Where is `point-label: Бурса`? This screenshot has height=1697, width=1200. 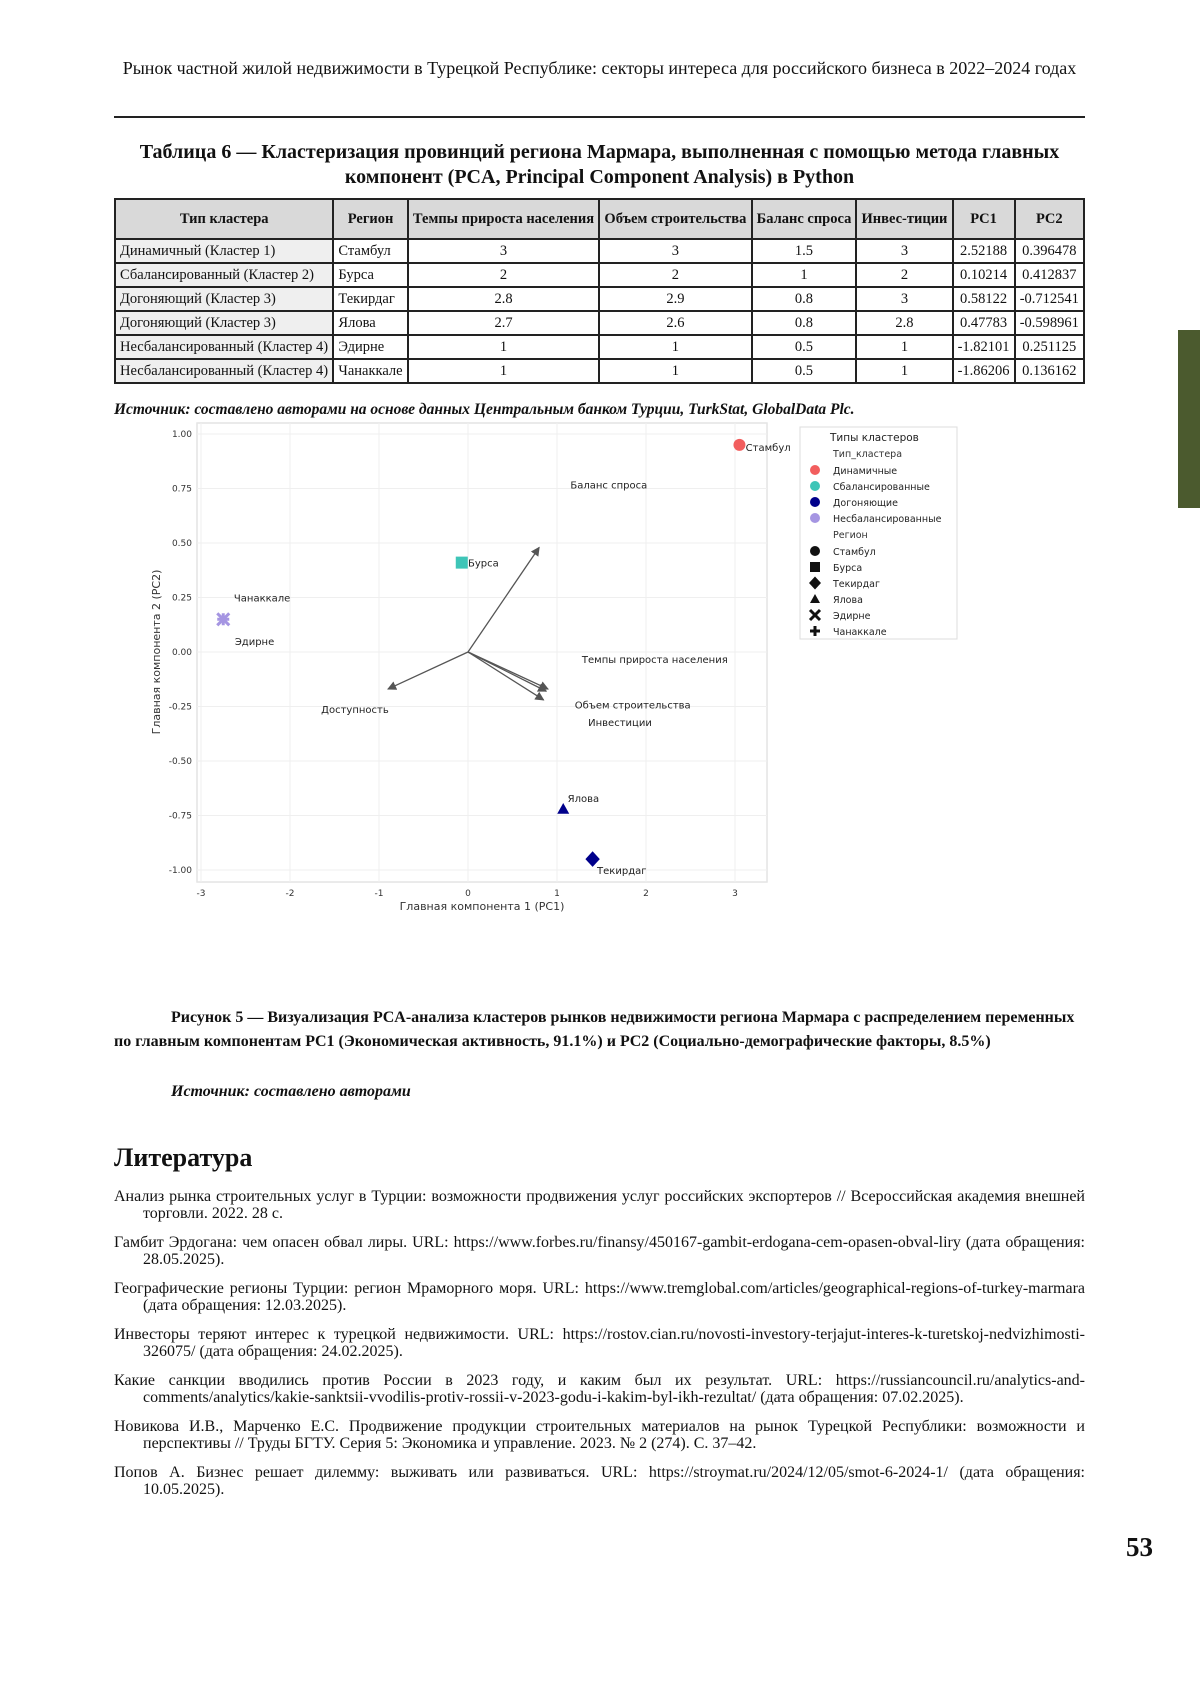 point-label: Бурса is located at coordinates (483, 564).